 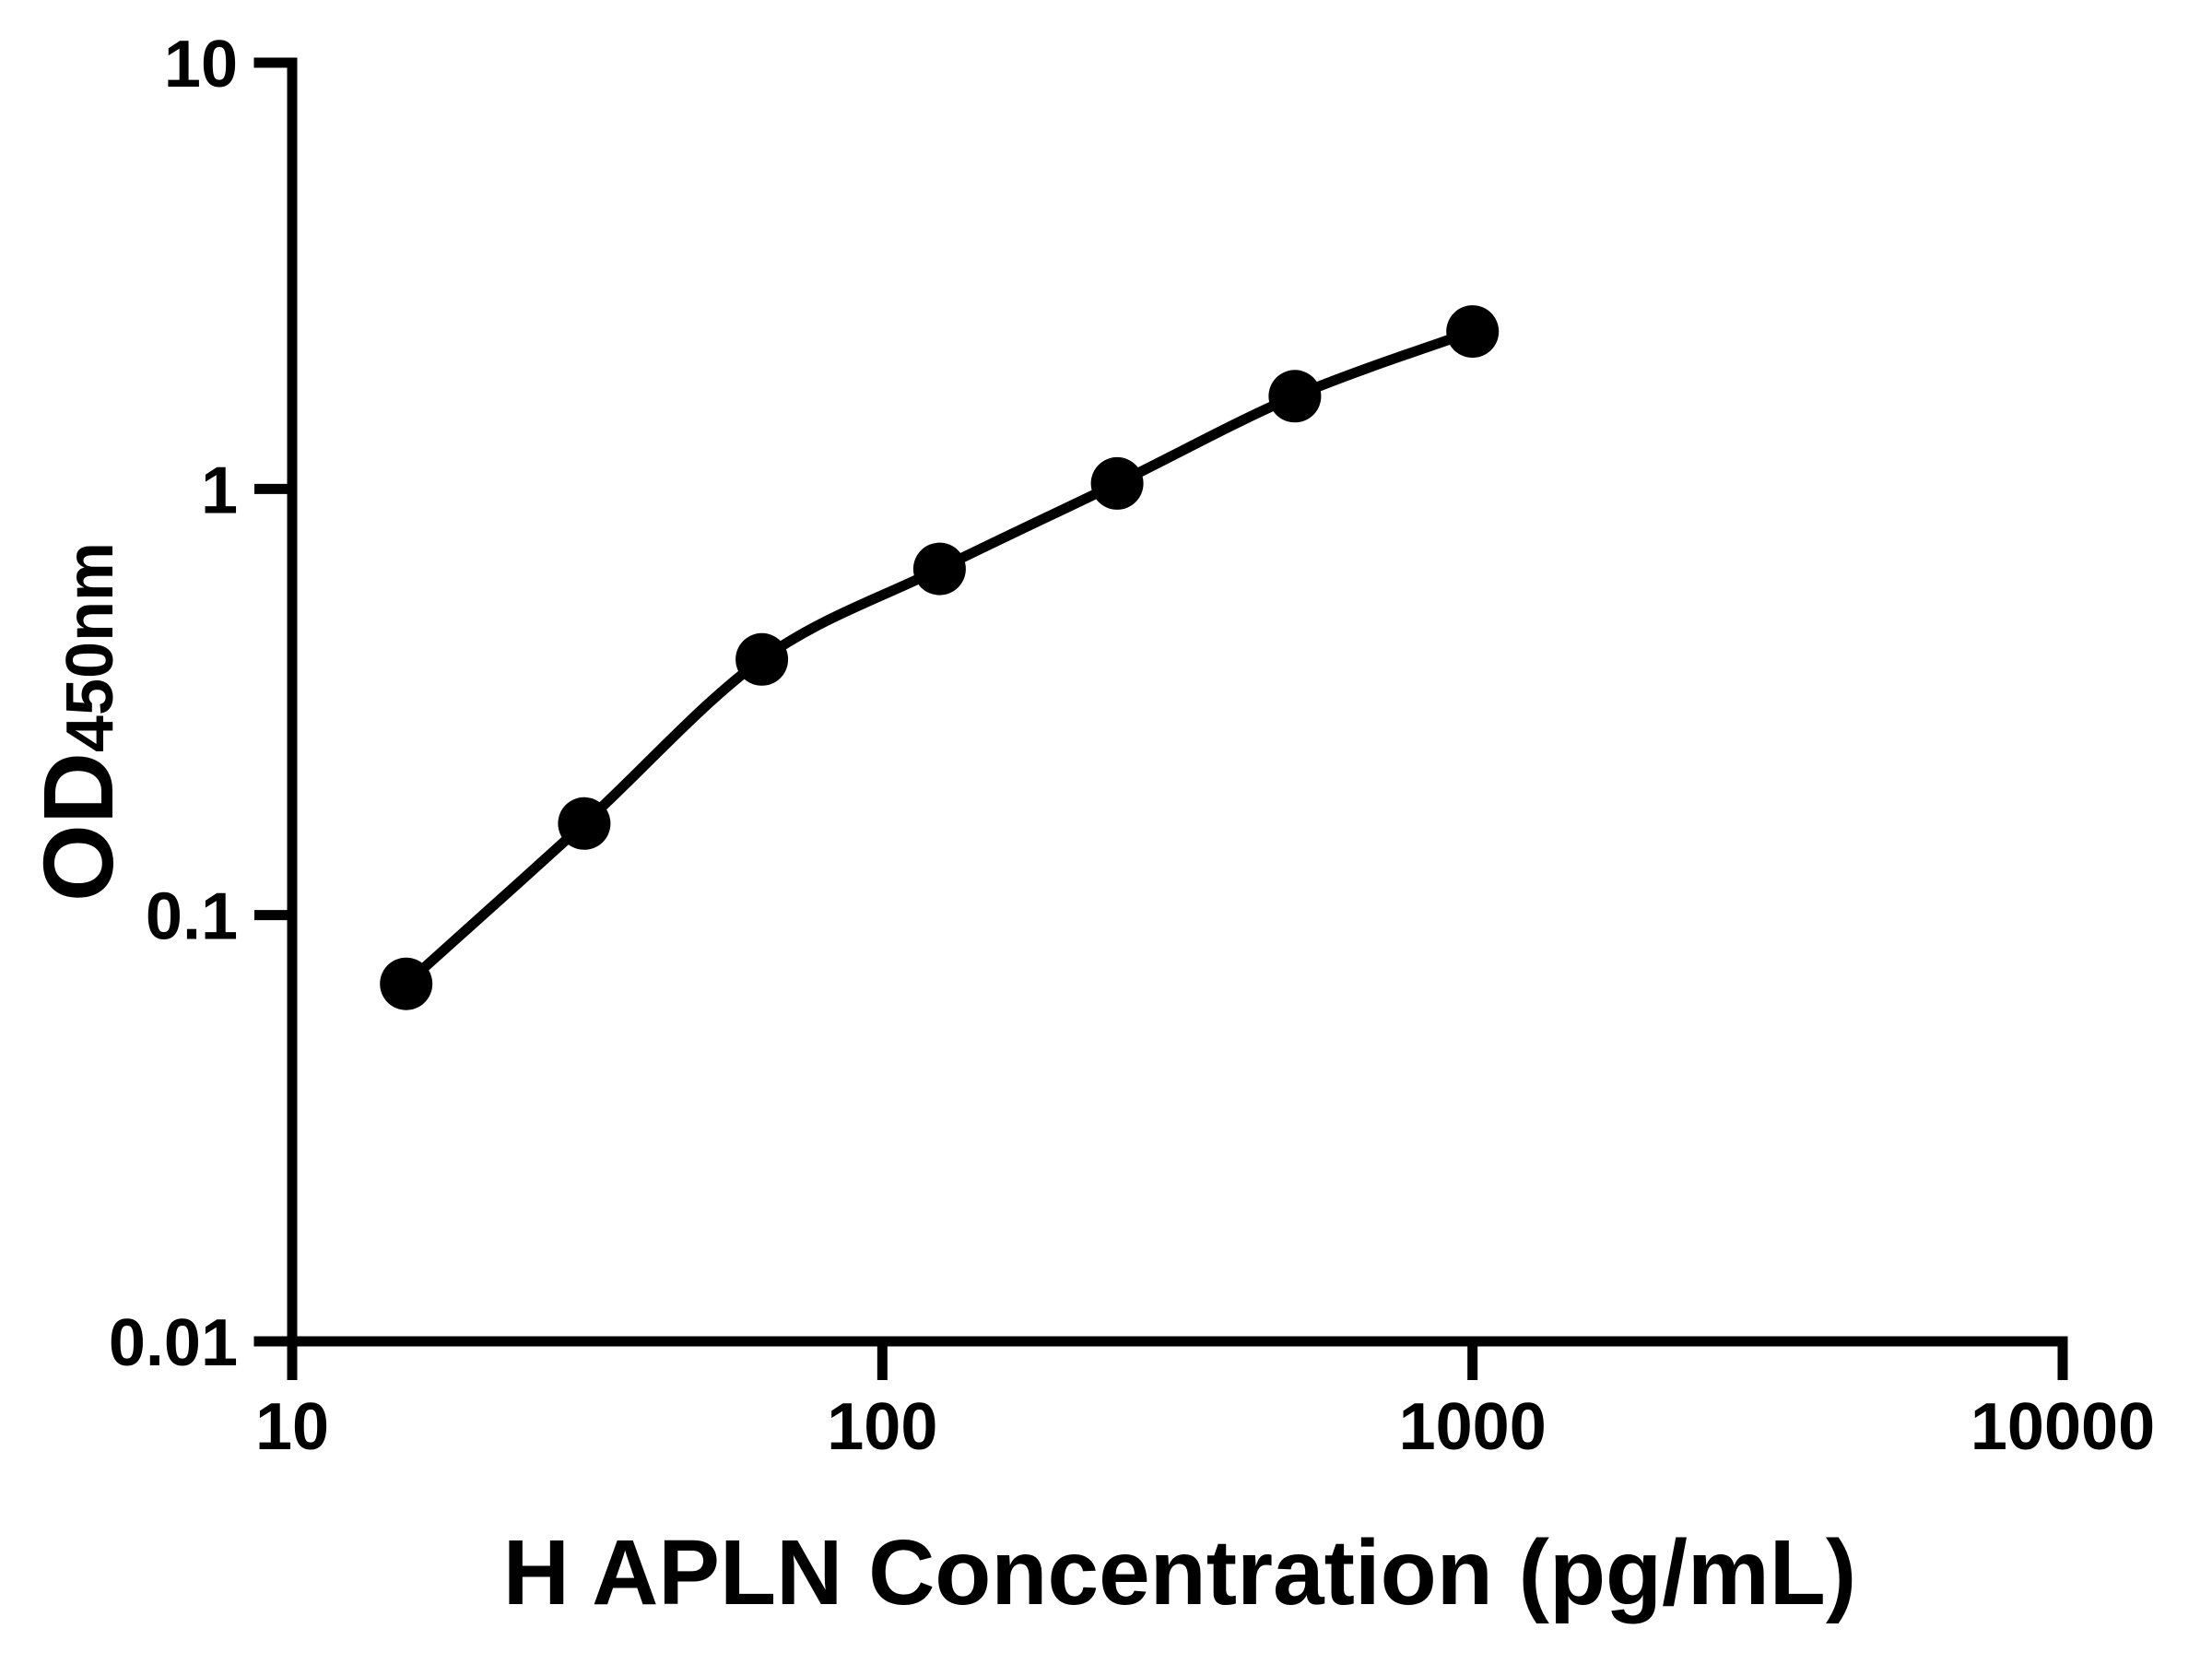 I want to click on x-tick-label: 10, so click(x=292, y=1427).